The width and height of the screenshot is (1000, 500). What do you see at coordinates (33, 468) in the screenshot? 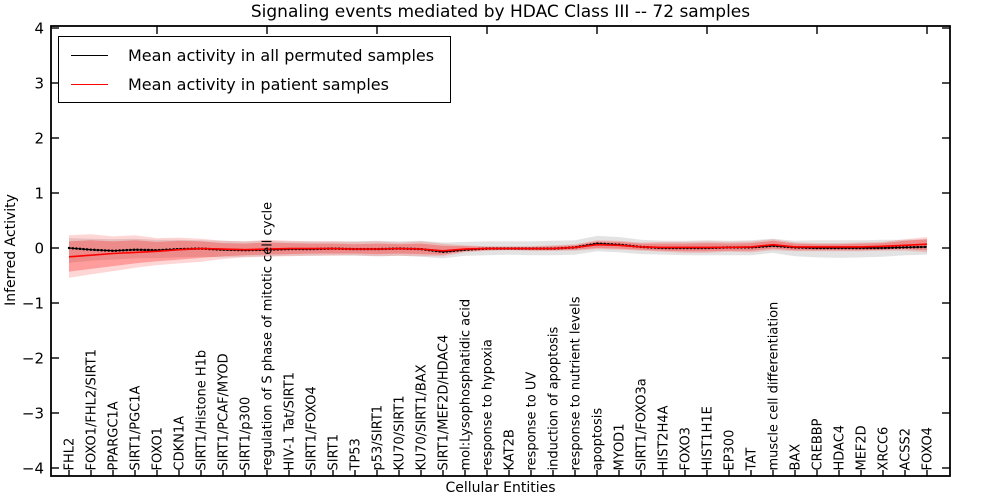
I see `y-tick-label: −4` at bounding box center [33, 468].